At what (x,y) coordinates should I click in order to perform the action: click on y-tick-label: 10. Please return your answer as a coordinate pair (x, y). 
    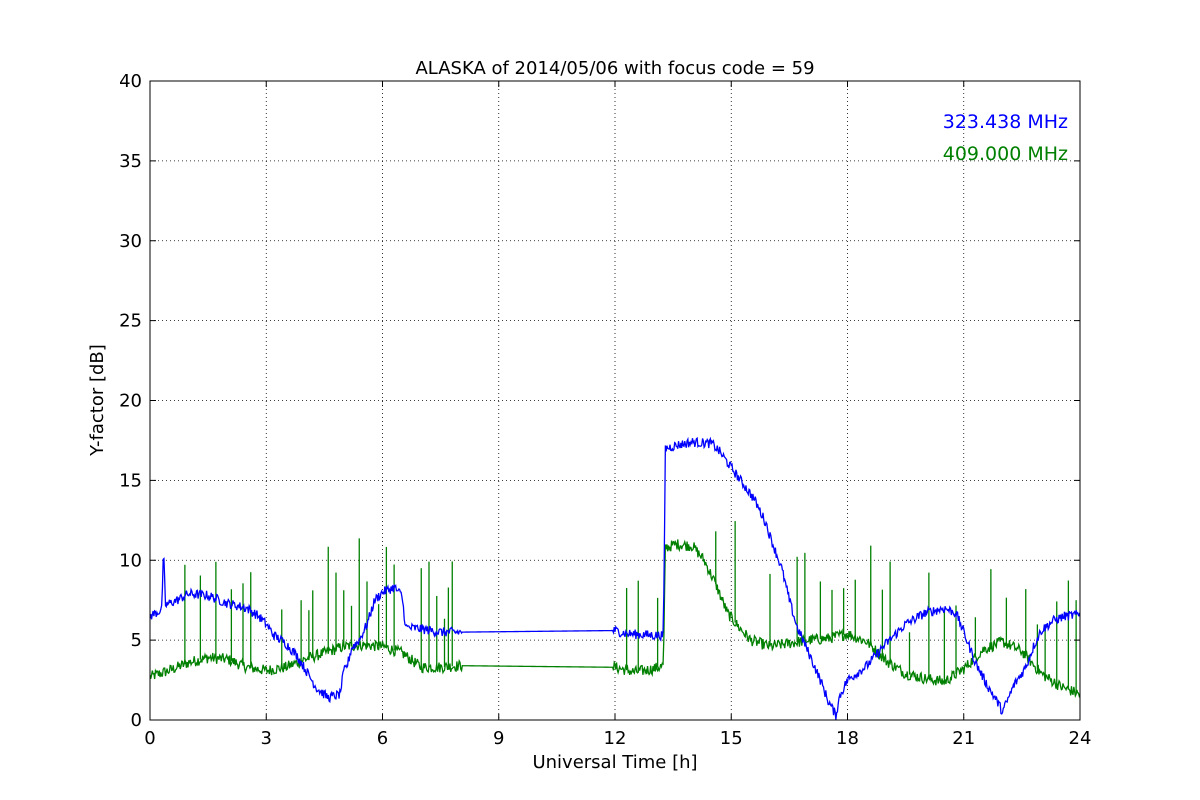
    Looking at the image, I should click on (130, 560).